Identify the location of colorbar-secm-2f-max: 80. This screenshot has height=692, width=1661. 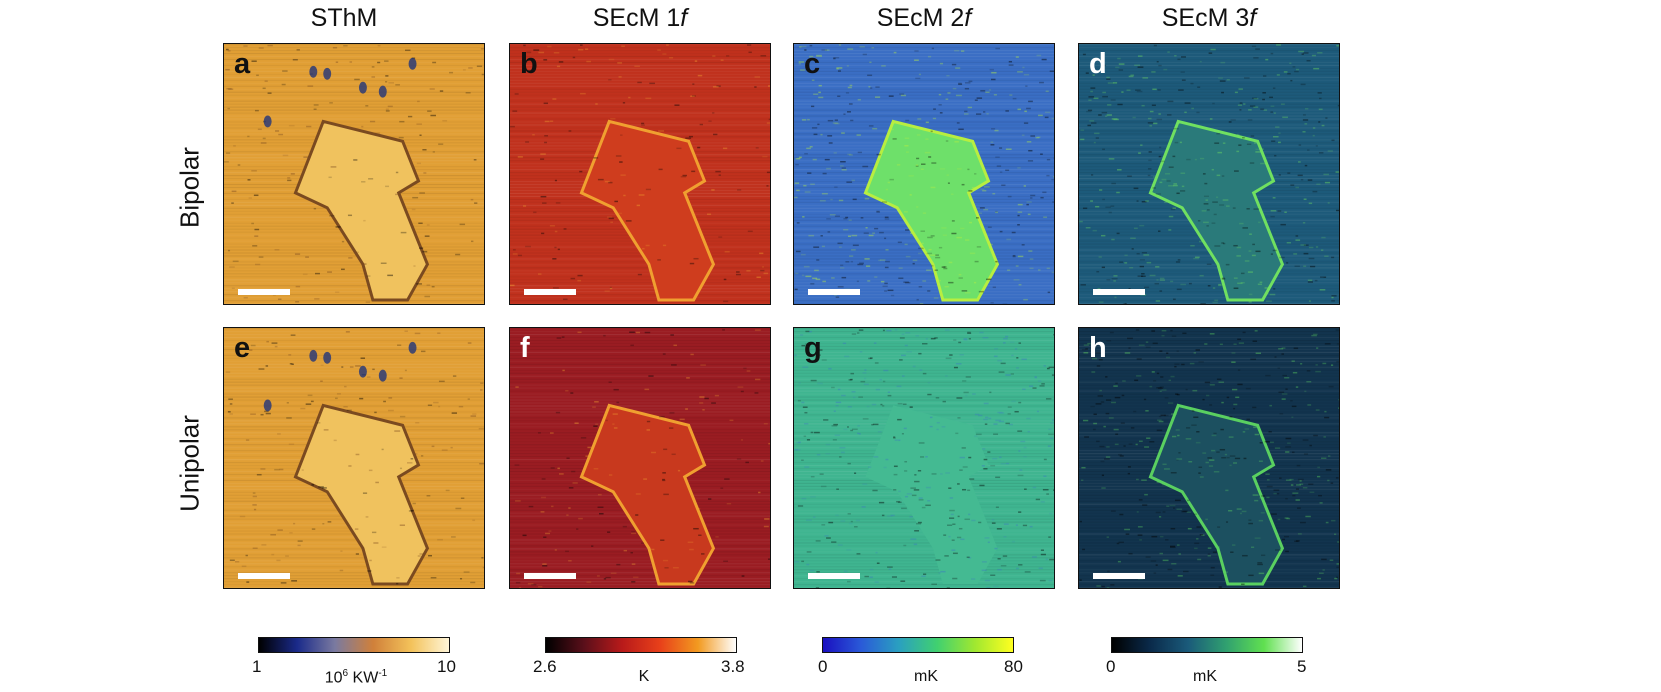
(1013, 666).